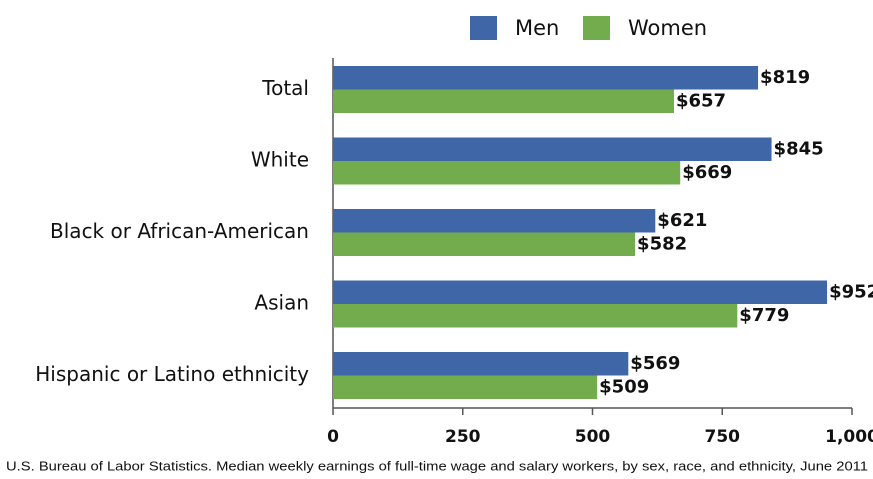  Describe the element at coordinates (281, 303) in the screenshot. I see `y-tick-label: Asian` at that location.